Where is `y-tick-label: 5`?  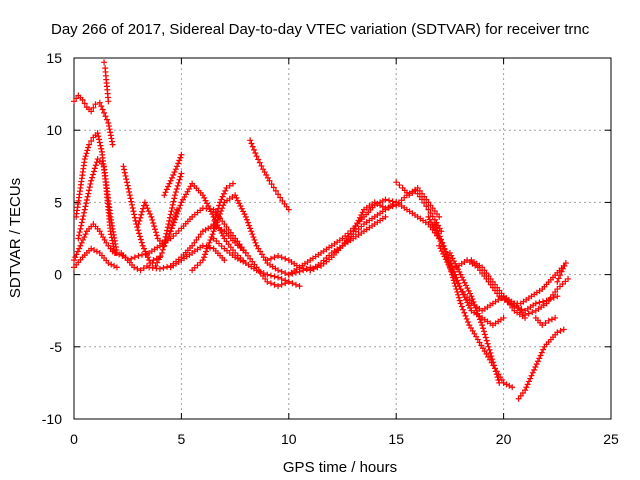 y-tick-label: 5 is located at coordinates (58, 202).